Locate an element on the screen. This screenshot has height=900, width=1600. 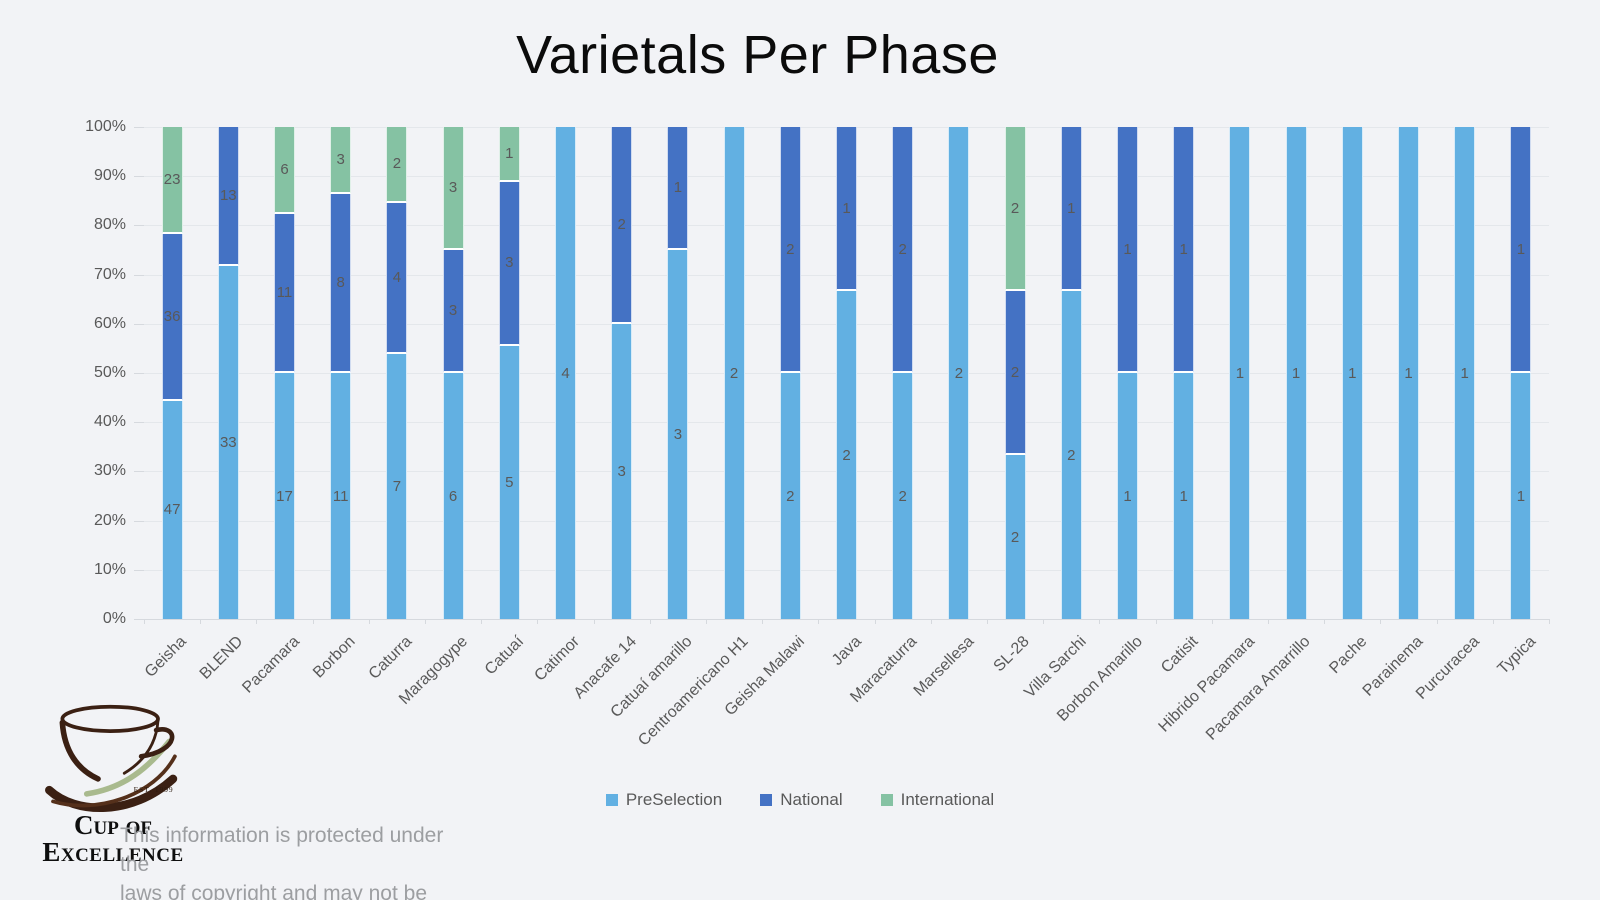
bar-catimor: 4 is located at coordinates (565, 373).